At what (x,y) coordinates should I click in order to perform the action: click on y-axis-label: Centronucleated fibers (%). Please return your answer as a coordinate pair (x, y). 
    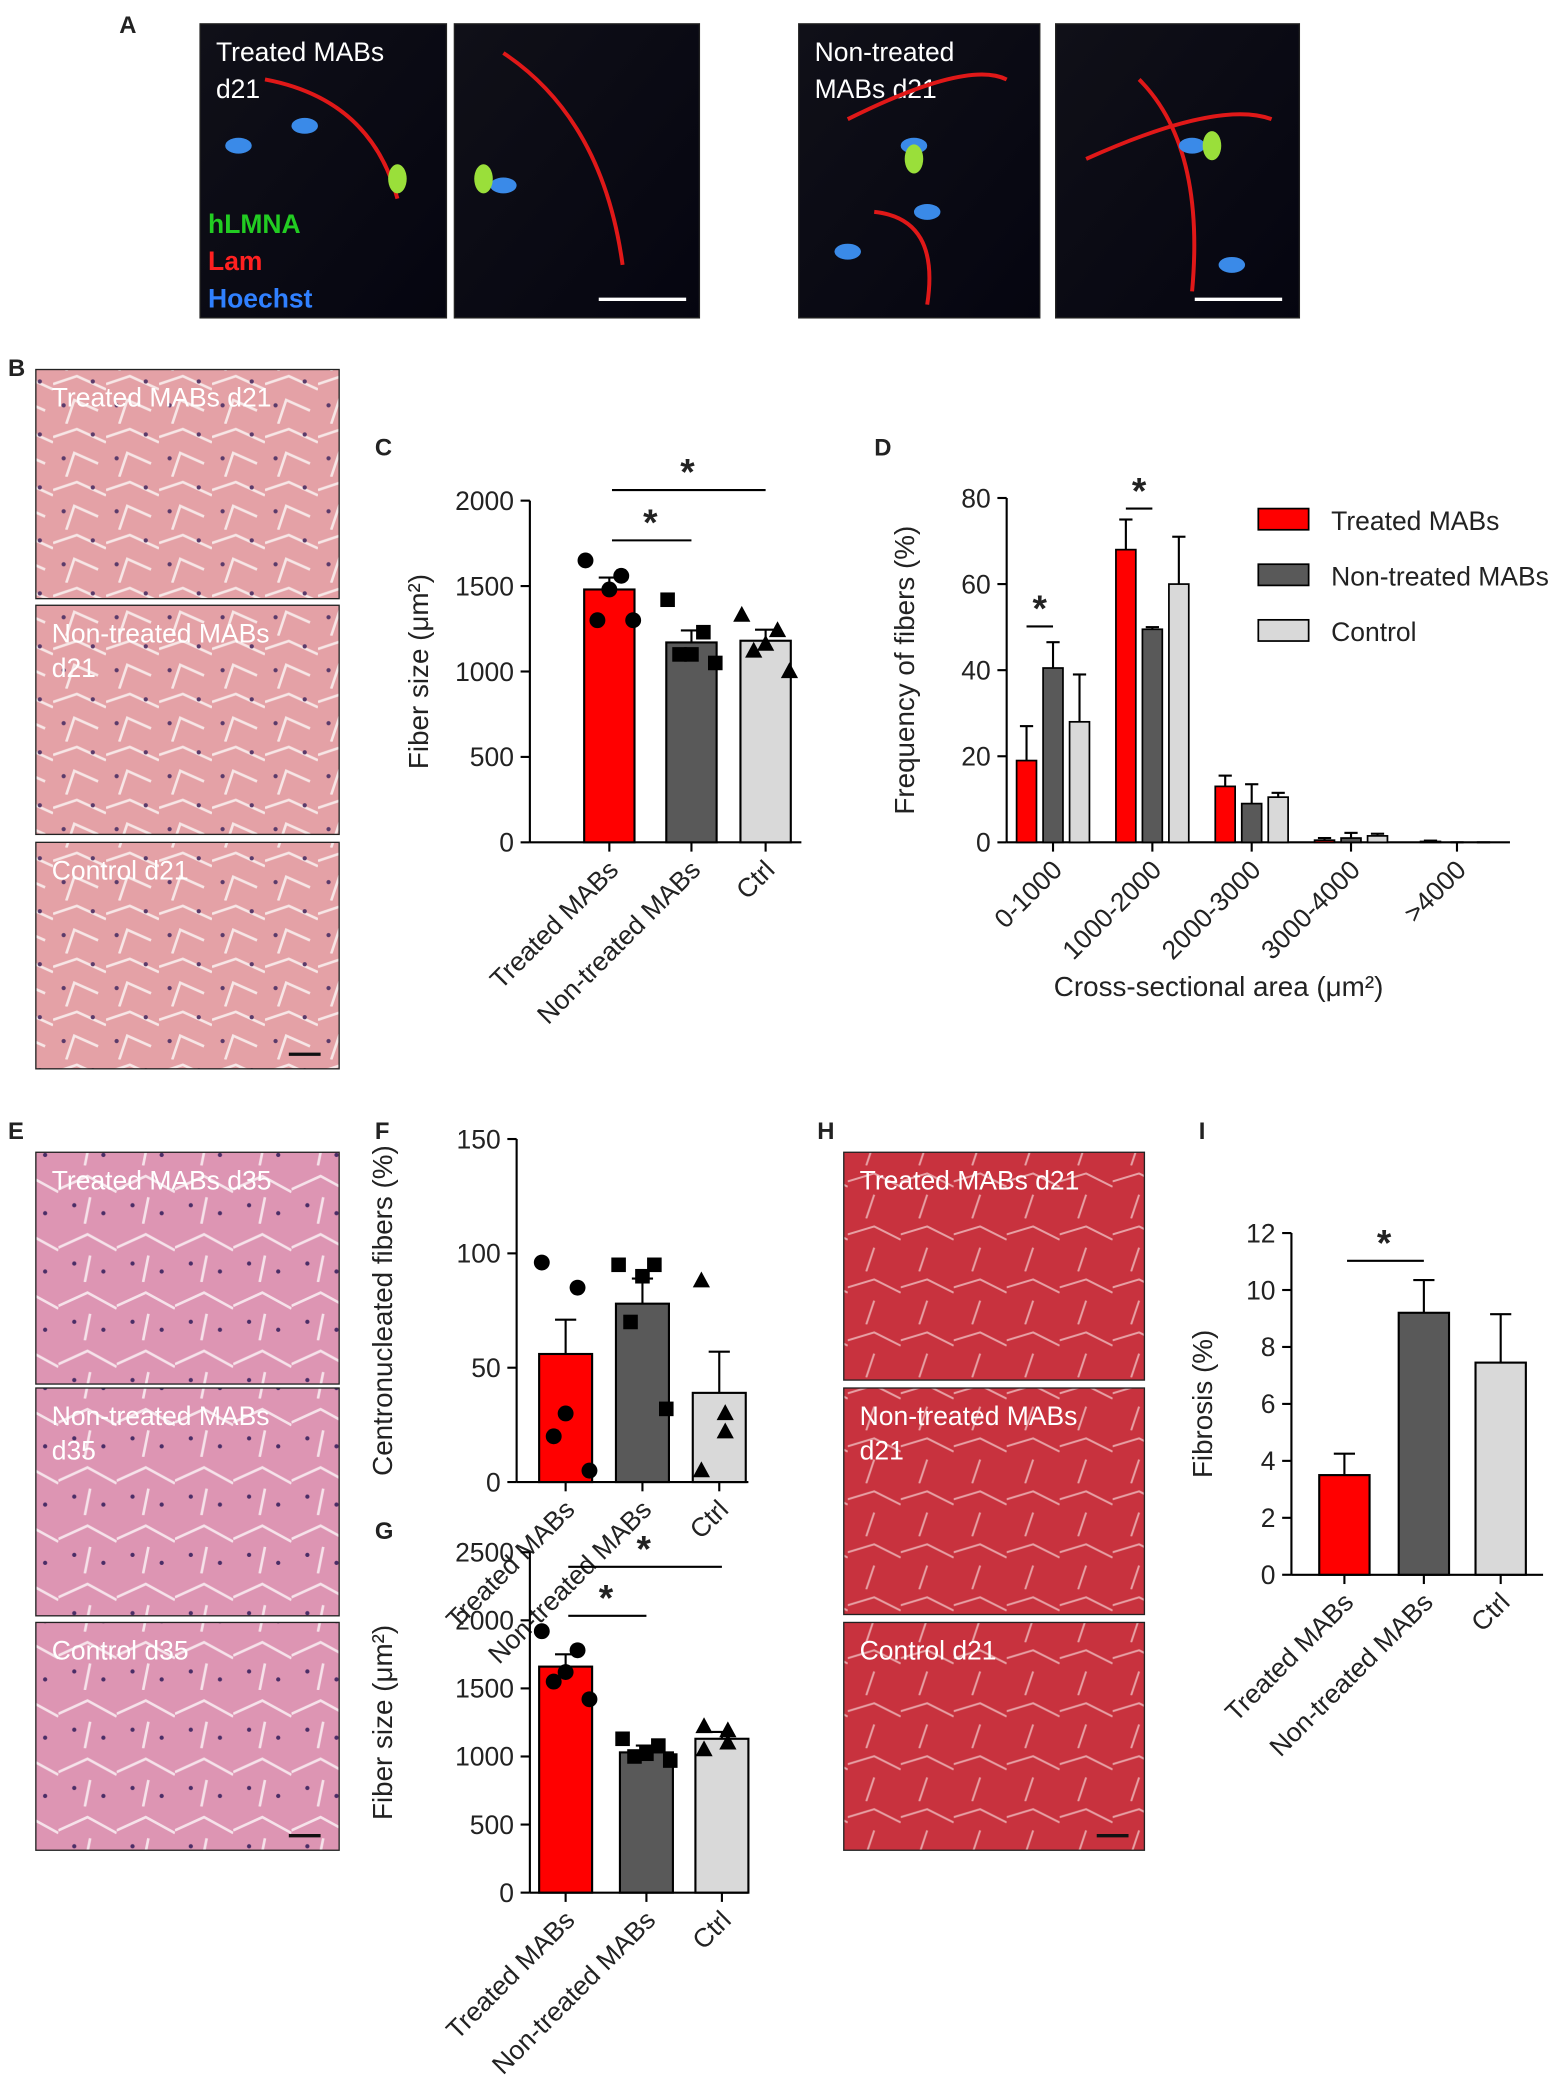
    Looking at the image, I should click on (382, 1310).